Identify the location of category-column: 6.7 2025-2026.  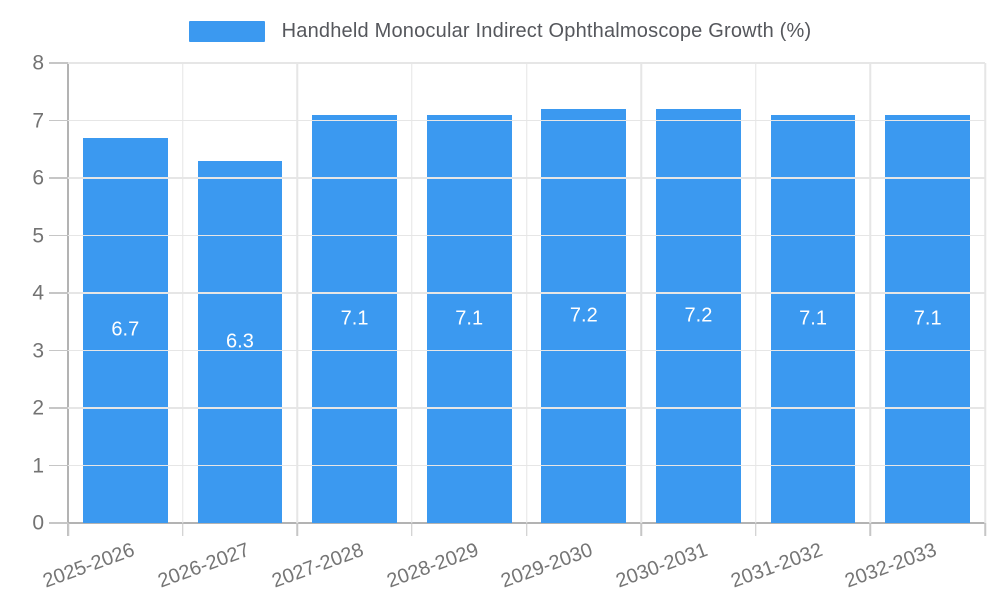
(111, 327).